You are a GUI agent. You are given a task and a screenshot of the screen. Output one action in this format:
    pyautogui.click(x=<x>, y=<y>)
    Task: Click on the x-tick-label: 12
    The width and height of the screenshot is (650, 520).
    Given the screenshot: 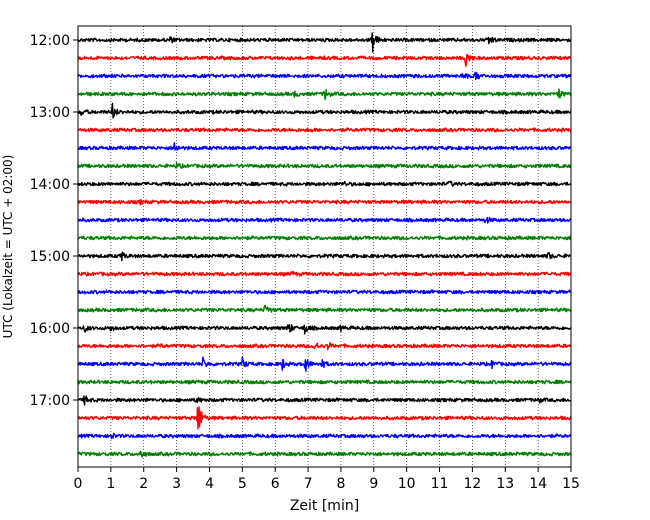 What is the action you would take?
    pyautogui.click(x=472, y=484)
    